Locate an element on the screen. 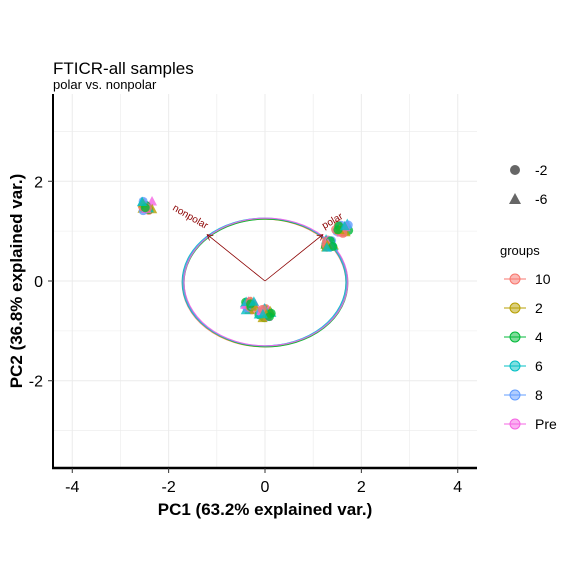 Image resolution: width=576 pixels, height=576 pixels. x-axis-title: PC1 (63.2% explained var.) is located at coordinates (265, 509).